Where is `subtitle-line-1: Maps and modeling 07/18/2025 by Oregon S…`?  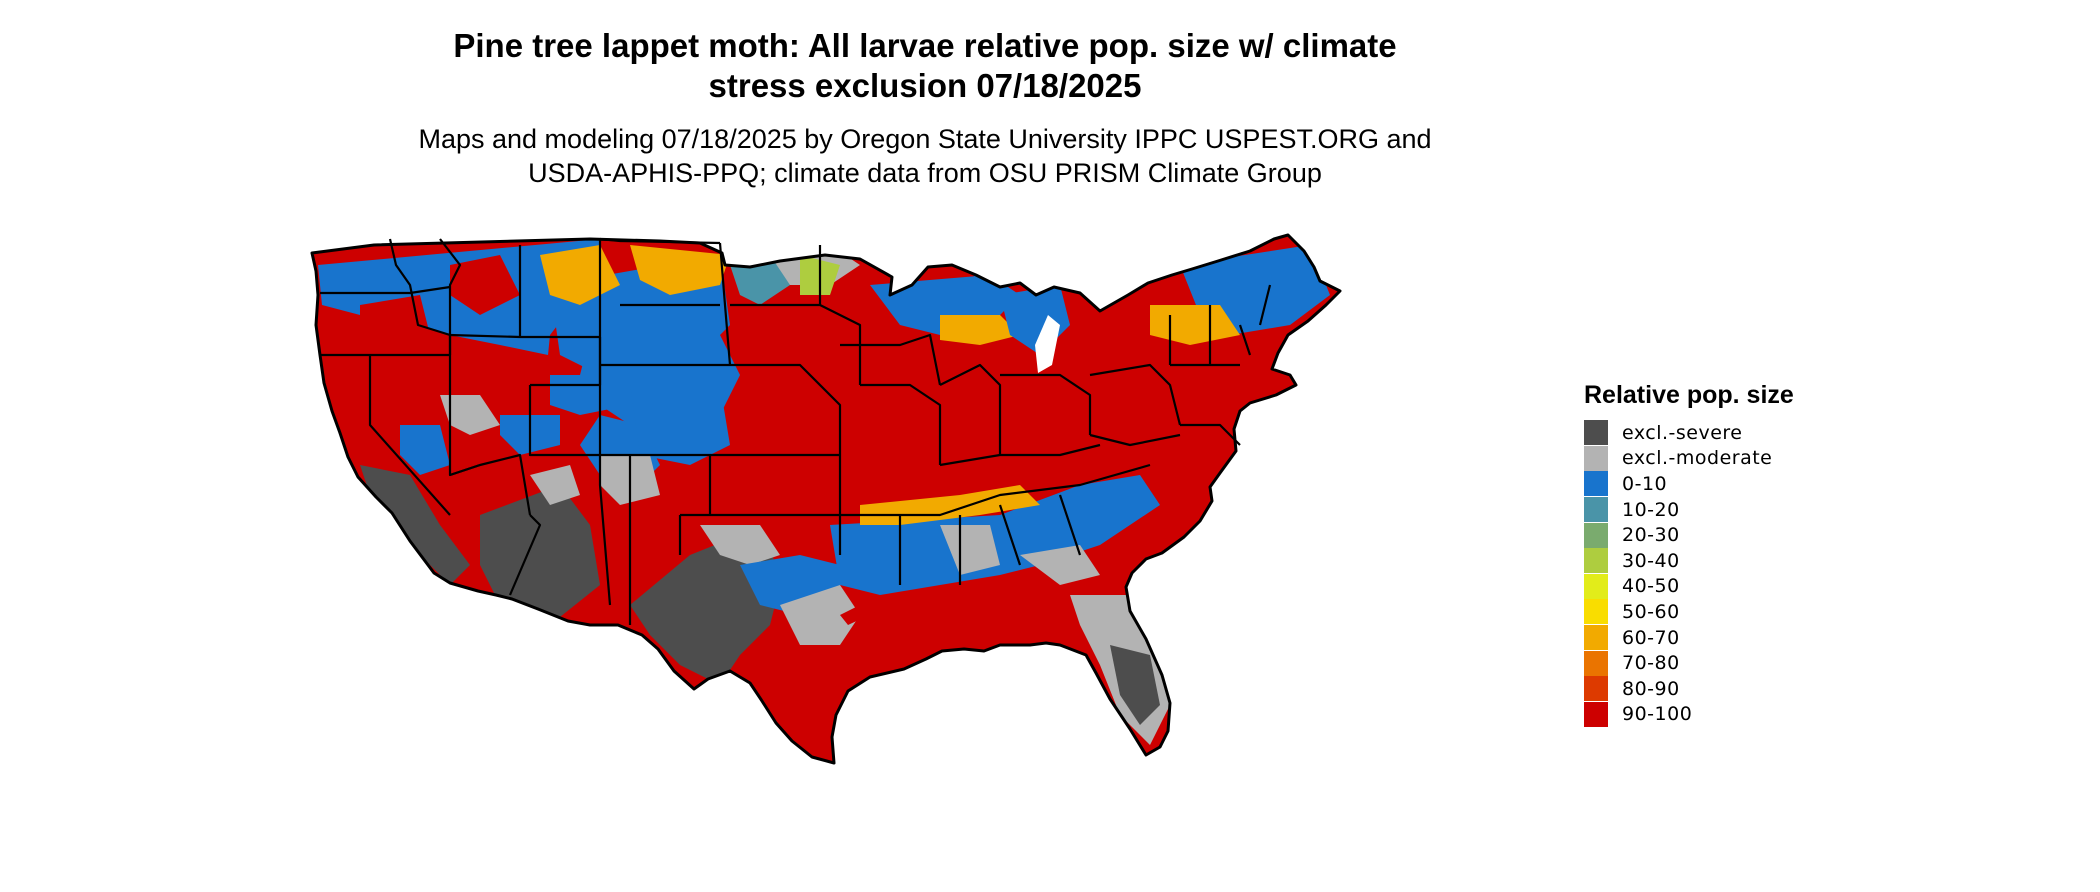 subtitle-line-1: Maps and modeling 07/18/2025 by Oregon S… is located at coordinates (925, 139).